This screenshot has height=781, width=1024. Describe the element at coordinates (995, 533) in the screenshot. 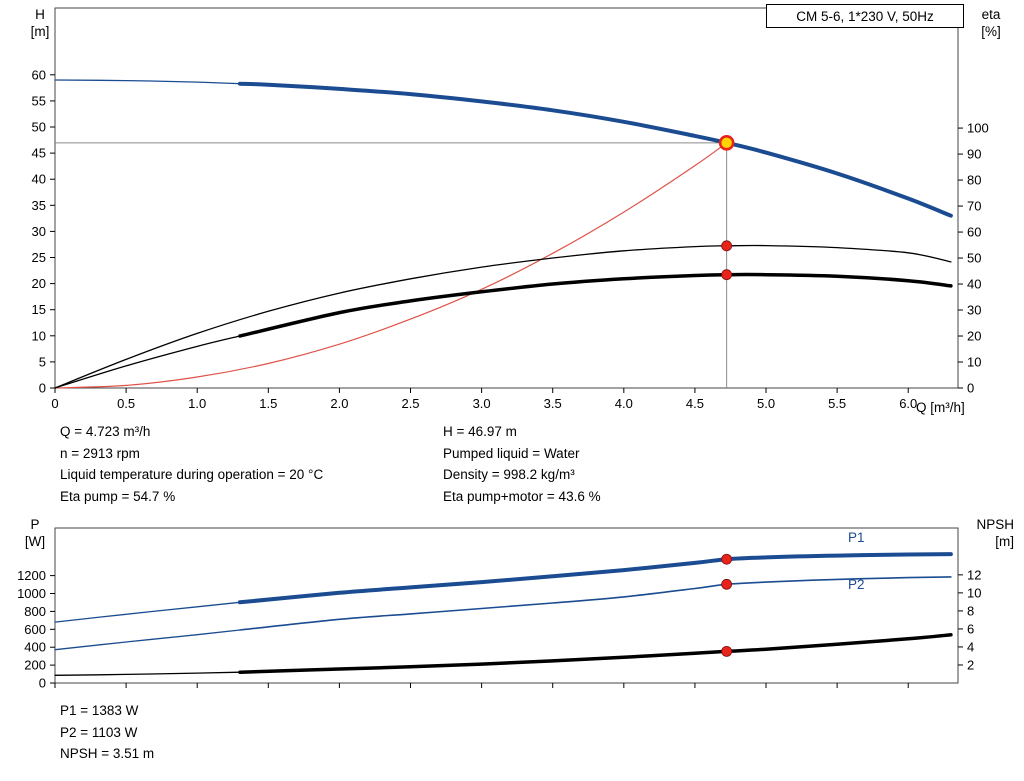

I see `npsh-axis-title: NPSH [m]` at that location.